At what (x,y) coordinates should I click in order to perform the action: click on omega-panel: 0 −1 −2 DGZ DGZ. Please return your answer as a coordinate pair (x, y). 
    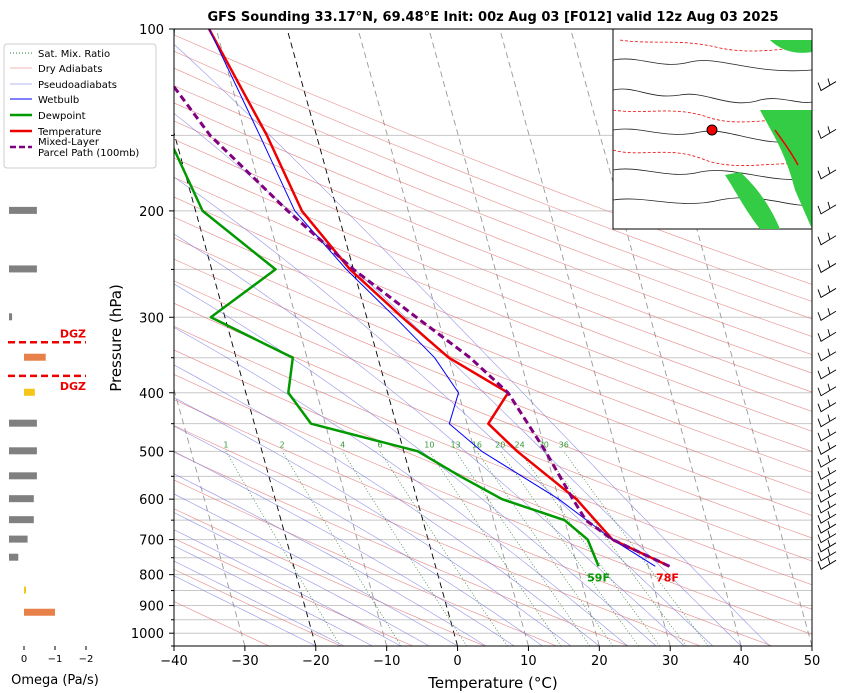
    Looking at the image, I should click on (50, 398).